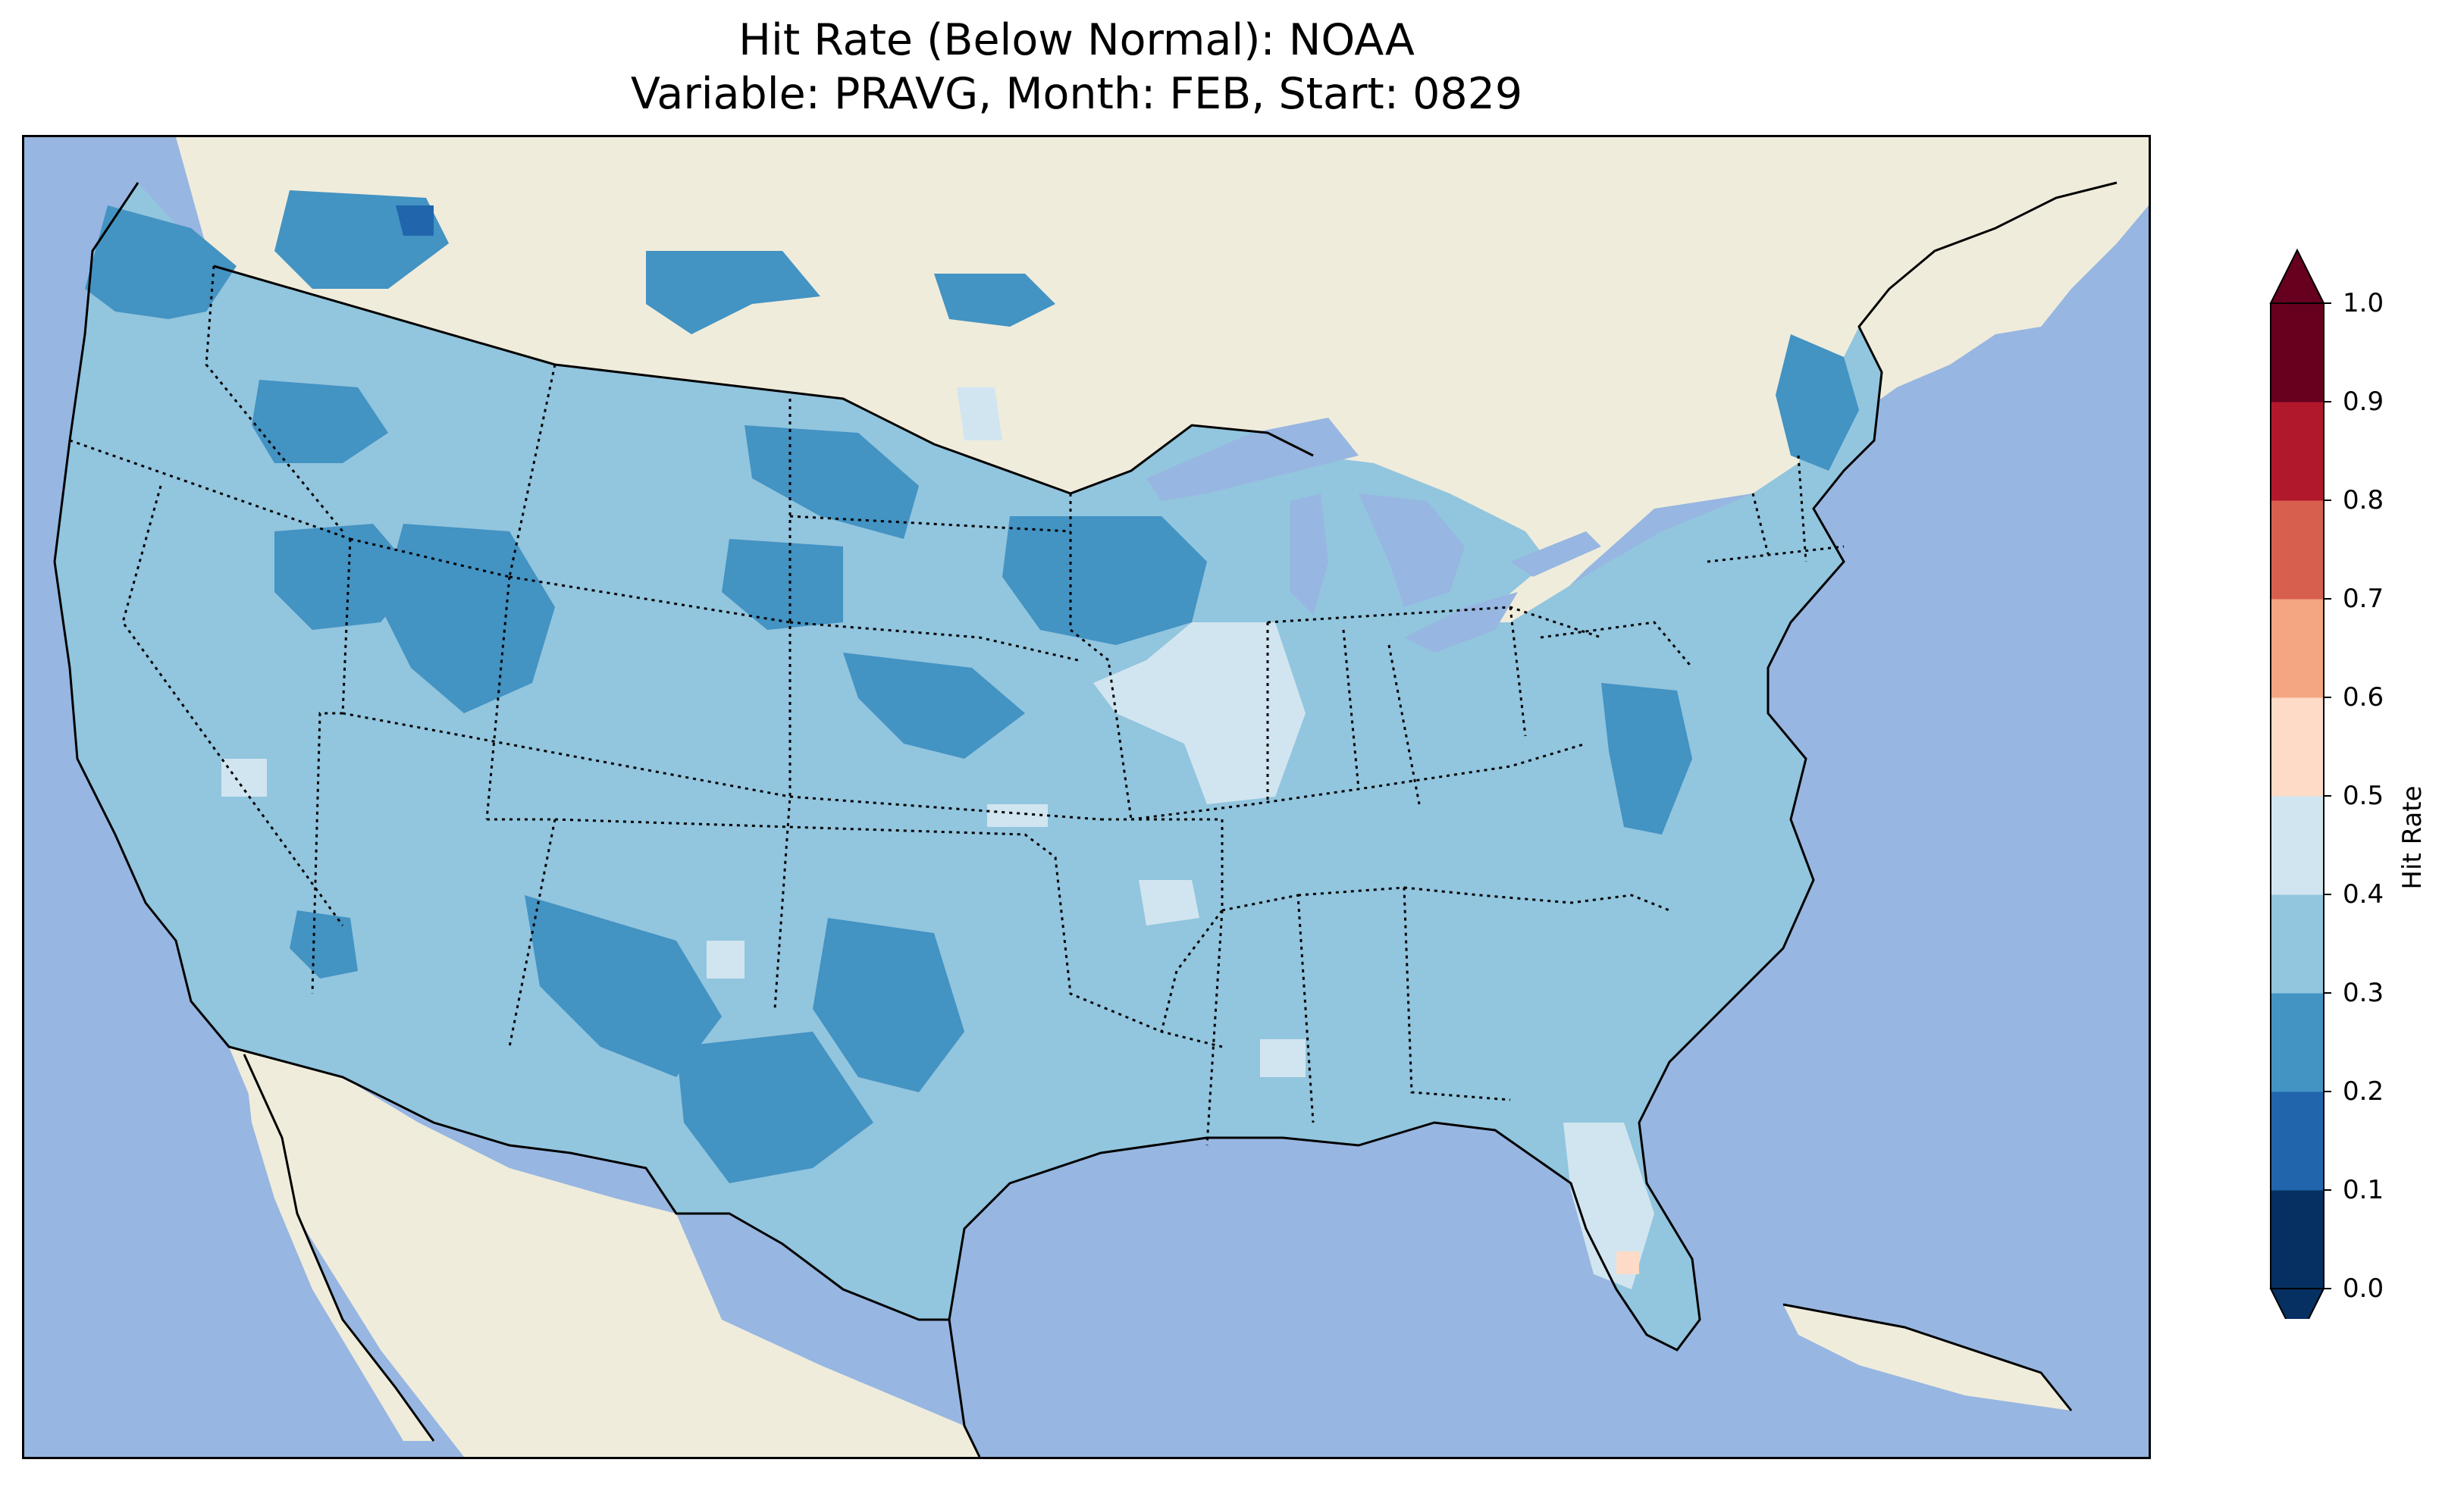  I want to click on colorbar-tick-label: 0.1, so click(2364, 1190).